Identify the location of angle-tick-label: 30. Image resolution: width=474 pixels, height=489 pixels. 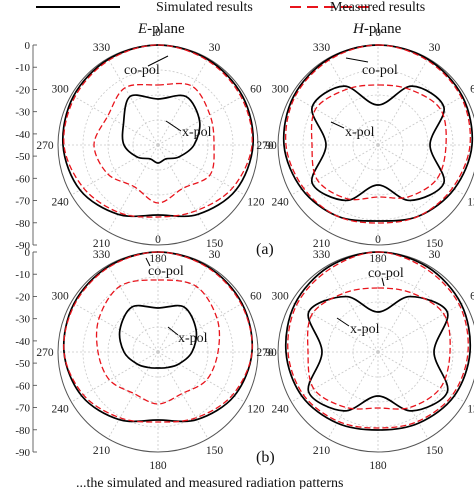
(435, 255).